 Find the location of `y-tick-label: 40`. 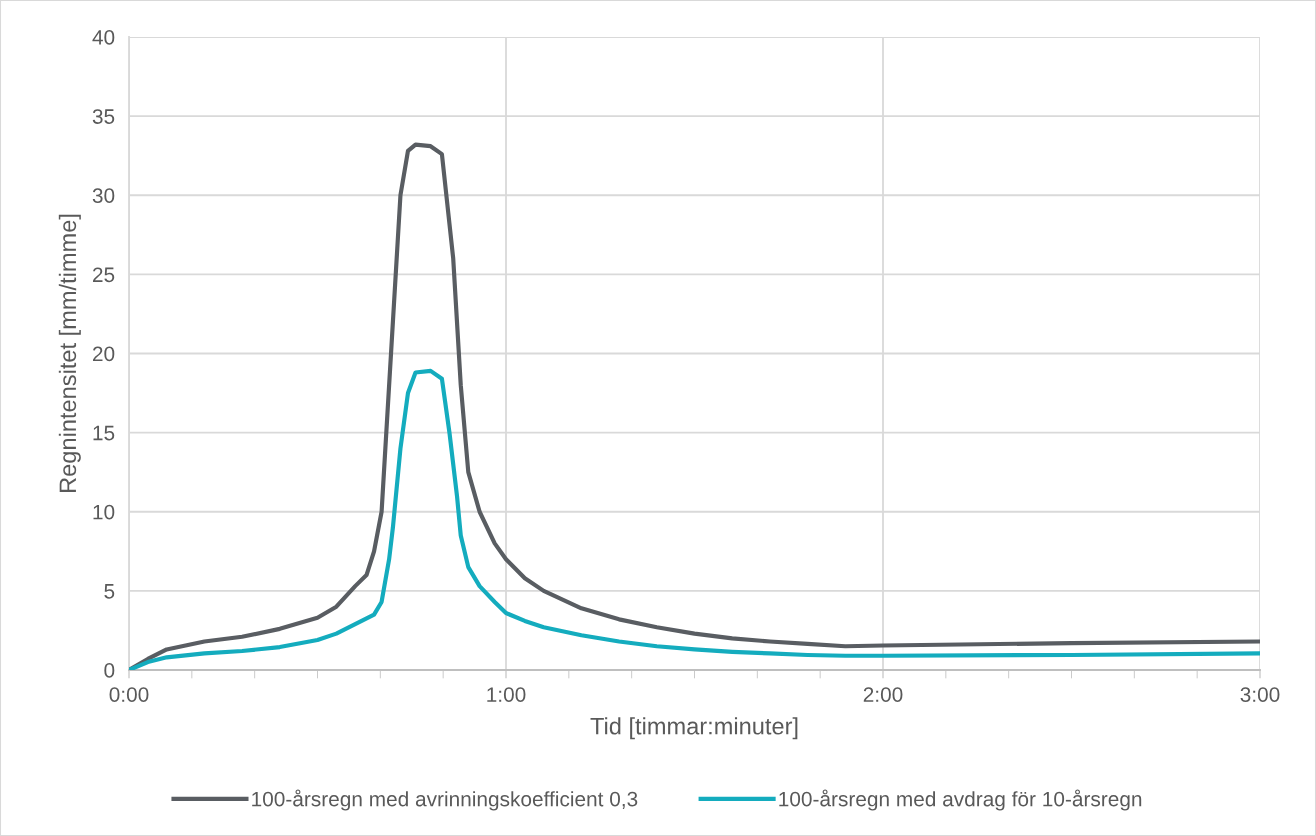

y-tick-label: 40 is located at coordinates (103, 37).